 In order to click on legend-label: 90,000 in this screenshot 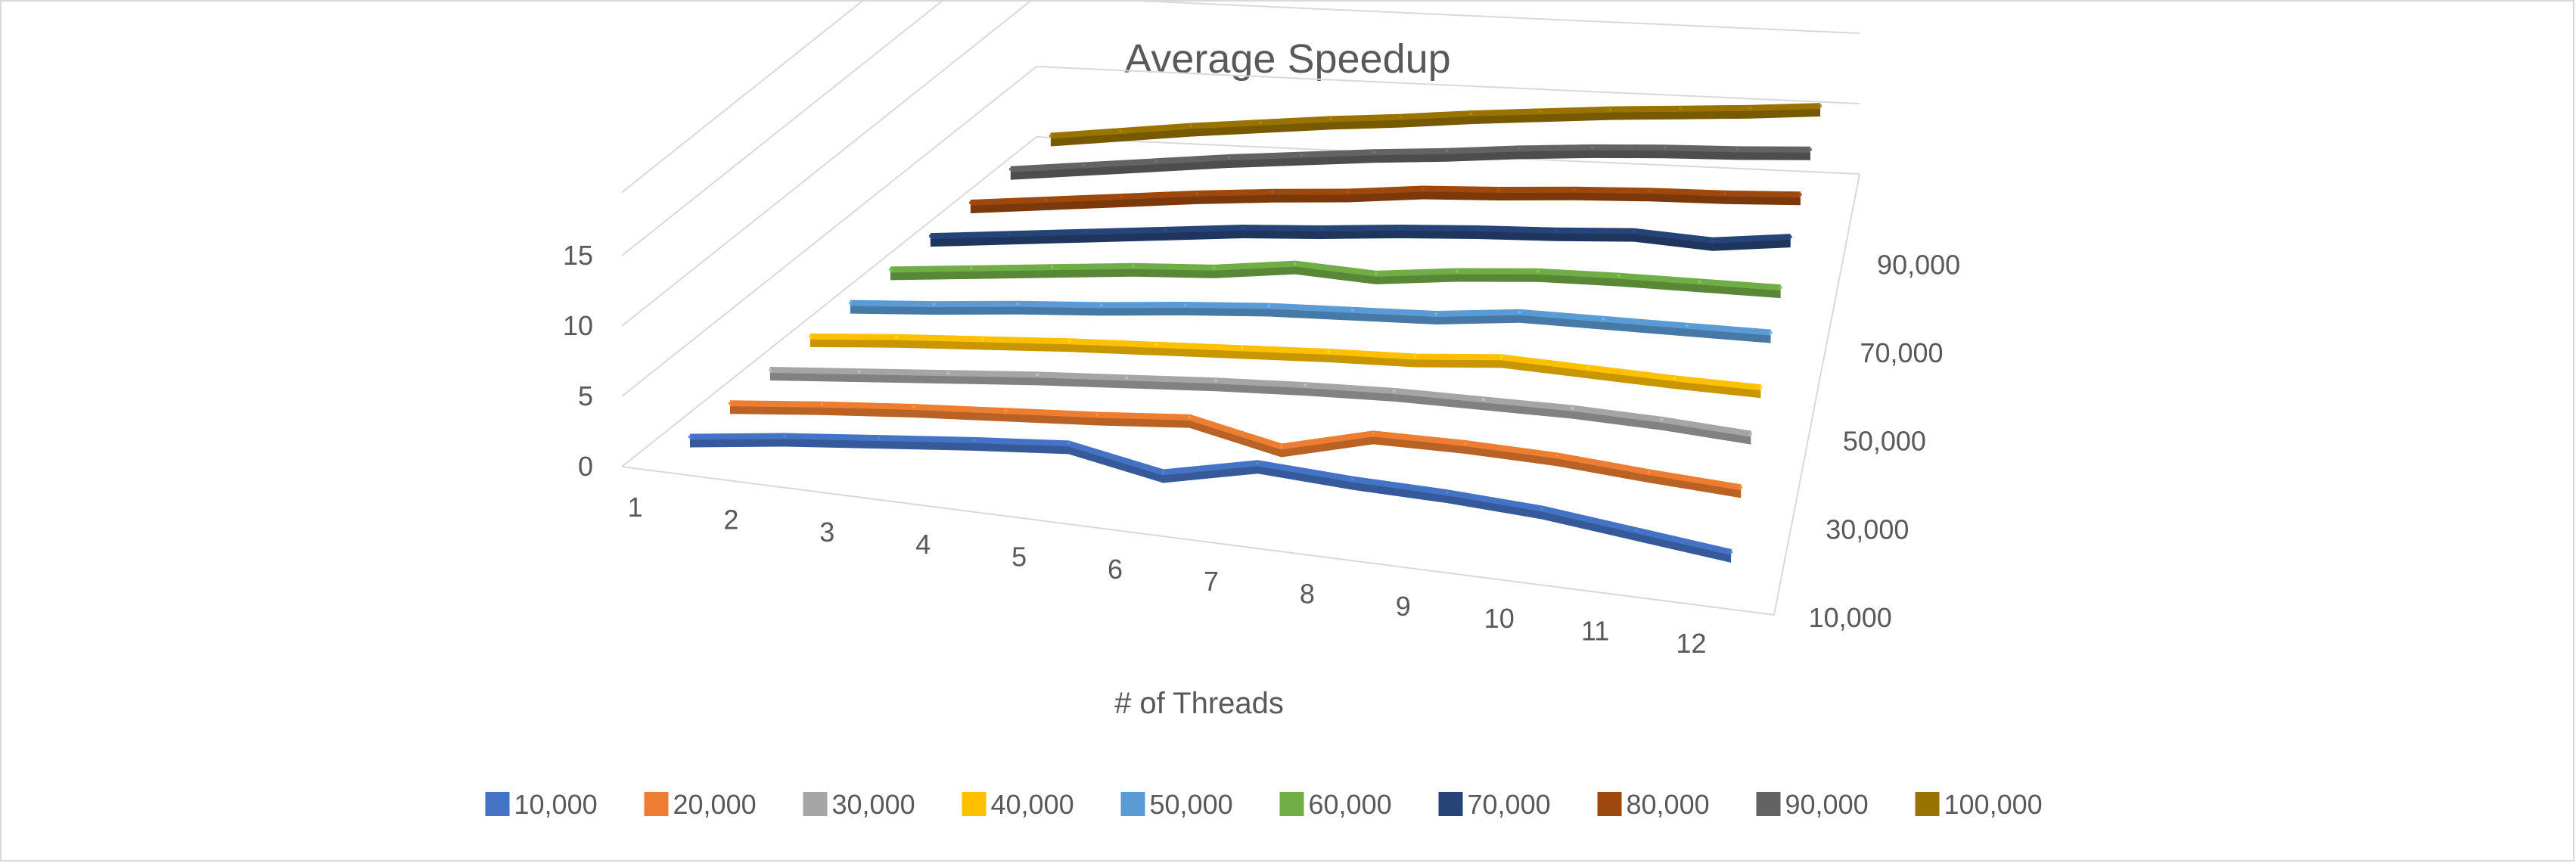, I will do `click(1827, 804)`.